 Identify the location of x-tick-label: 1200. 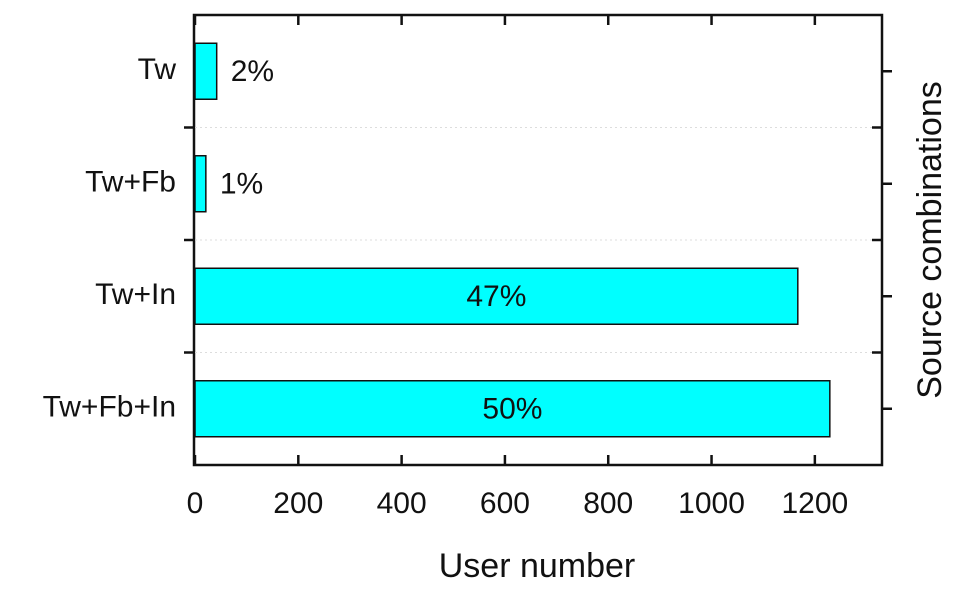
(814, 503).